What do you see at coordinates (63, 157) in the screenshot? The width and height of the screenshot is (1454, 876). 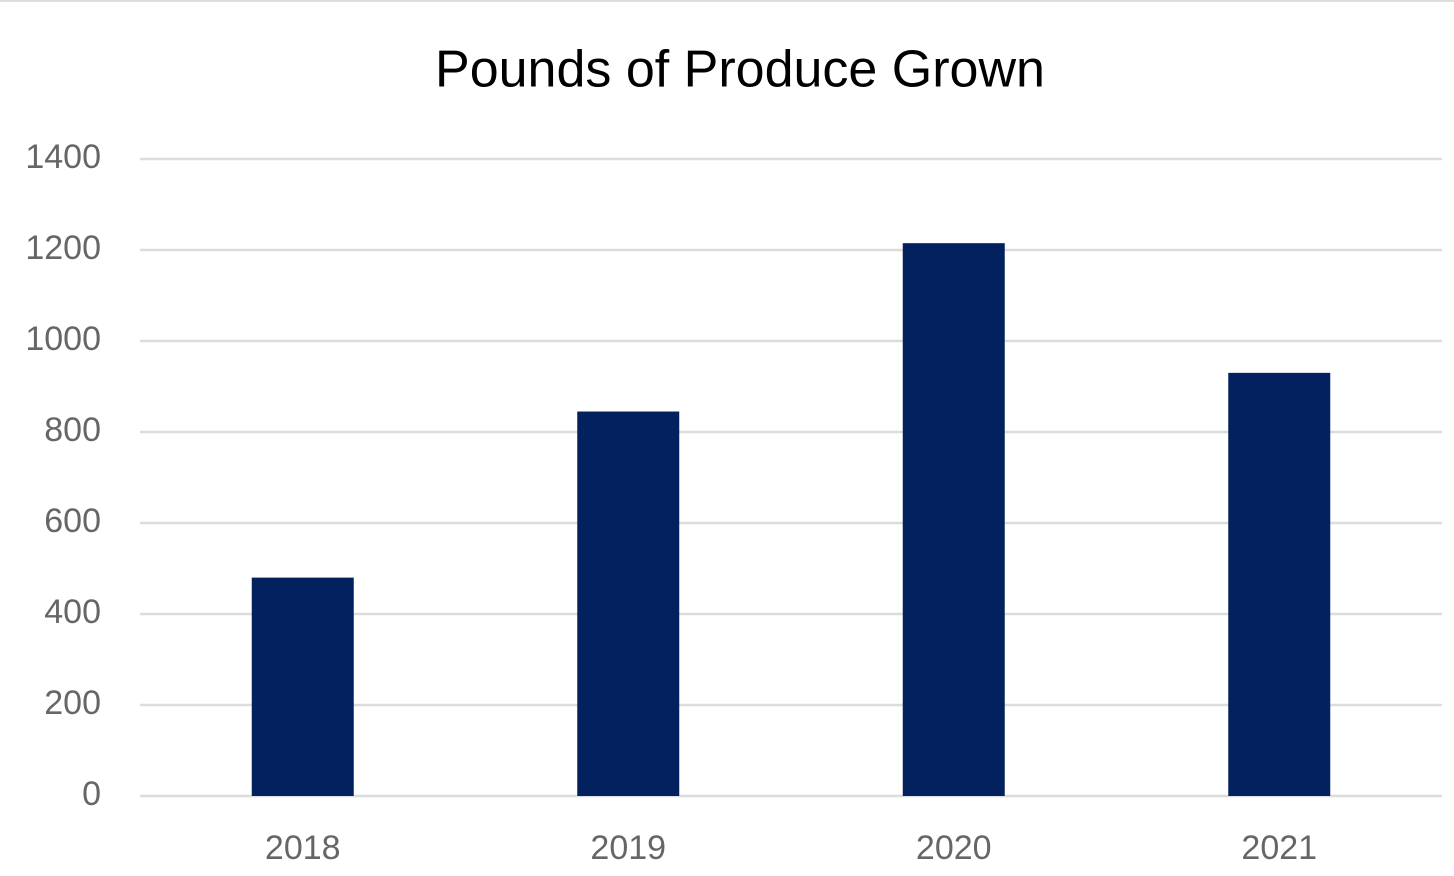 I see `y-tick-label: 1400` at bounding box center [63, 157].